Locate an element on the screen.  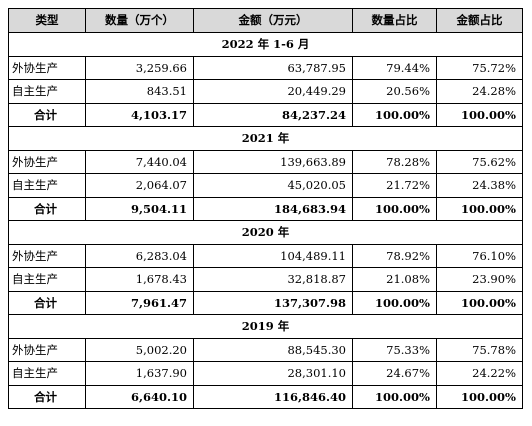
section-title-row: 2020 年 is located at coordinates (265, 232).